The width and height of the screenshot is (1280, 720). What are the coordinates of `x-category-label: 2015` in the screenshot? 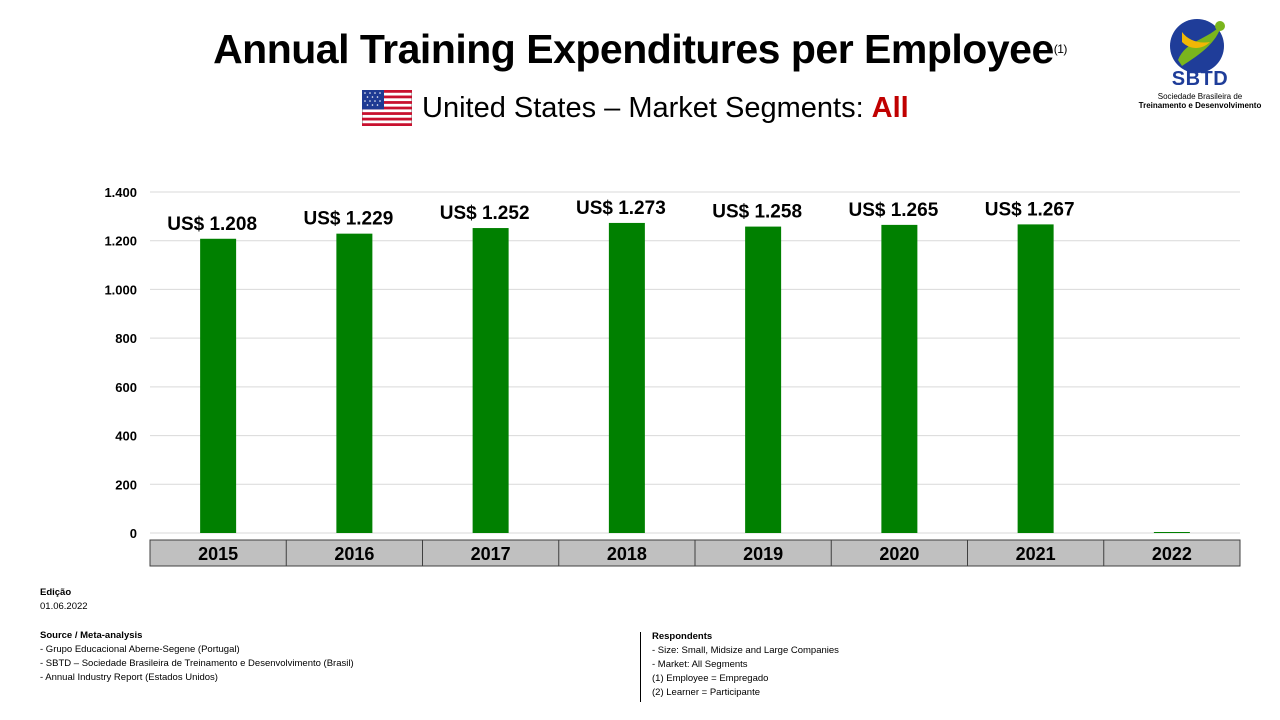 It's located at (218, 554).